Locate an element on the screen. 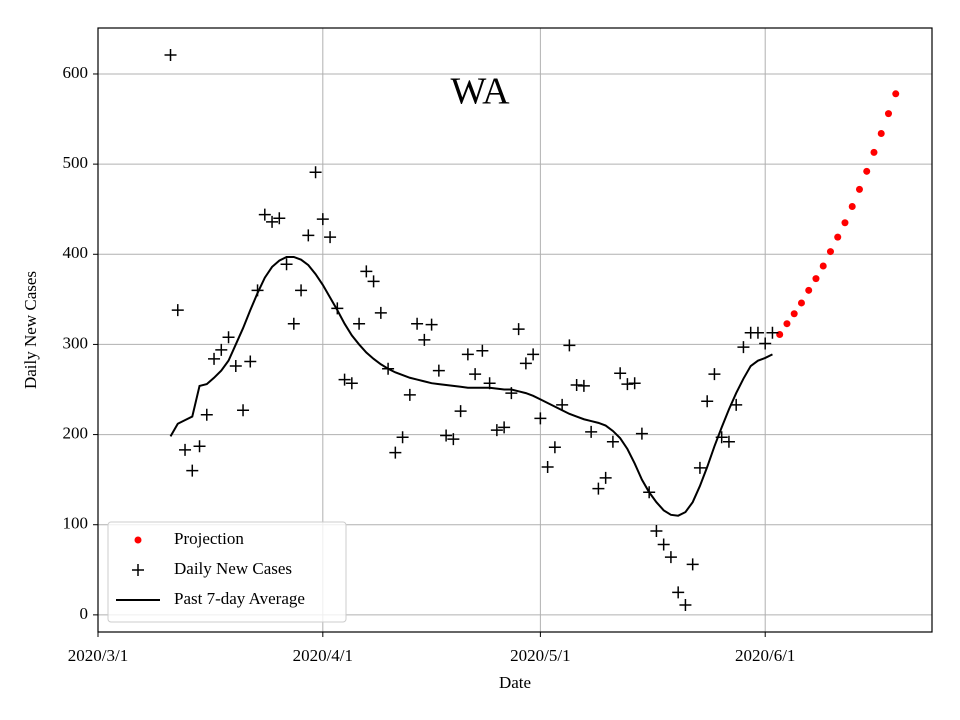 This screenshot has width=960, height=720. y-tick-label: 200 is located at coordinates (76, 432).